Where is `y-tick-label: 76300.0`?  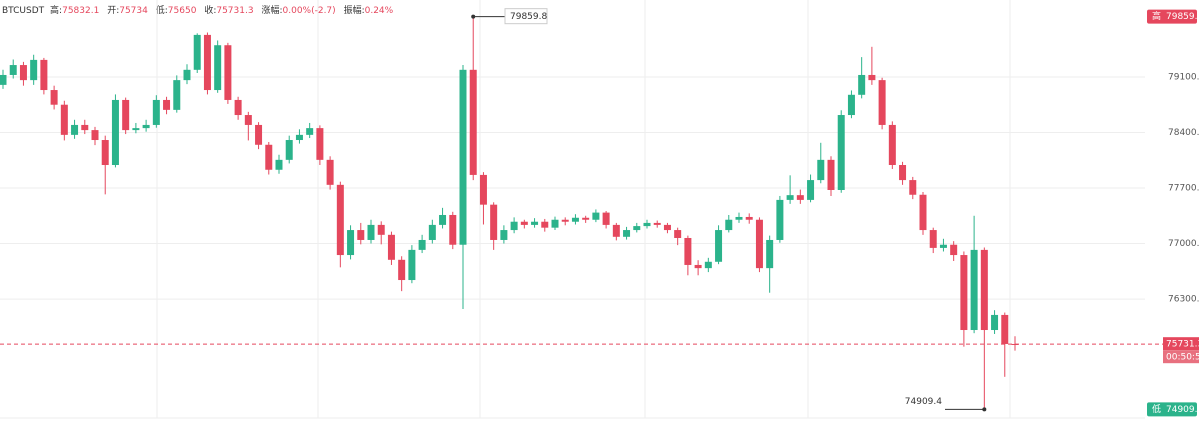 y-tick-label: 76300.0 is located at coordinates (1184, 300).